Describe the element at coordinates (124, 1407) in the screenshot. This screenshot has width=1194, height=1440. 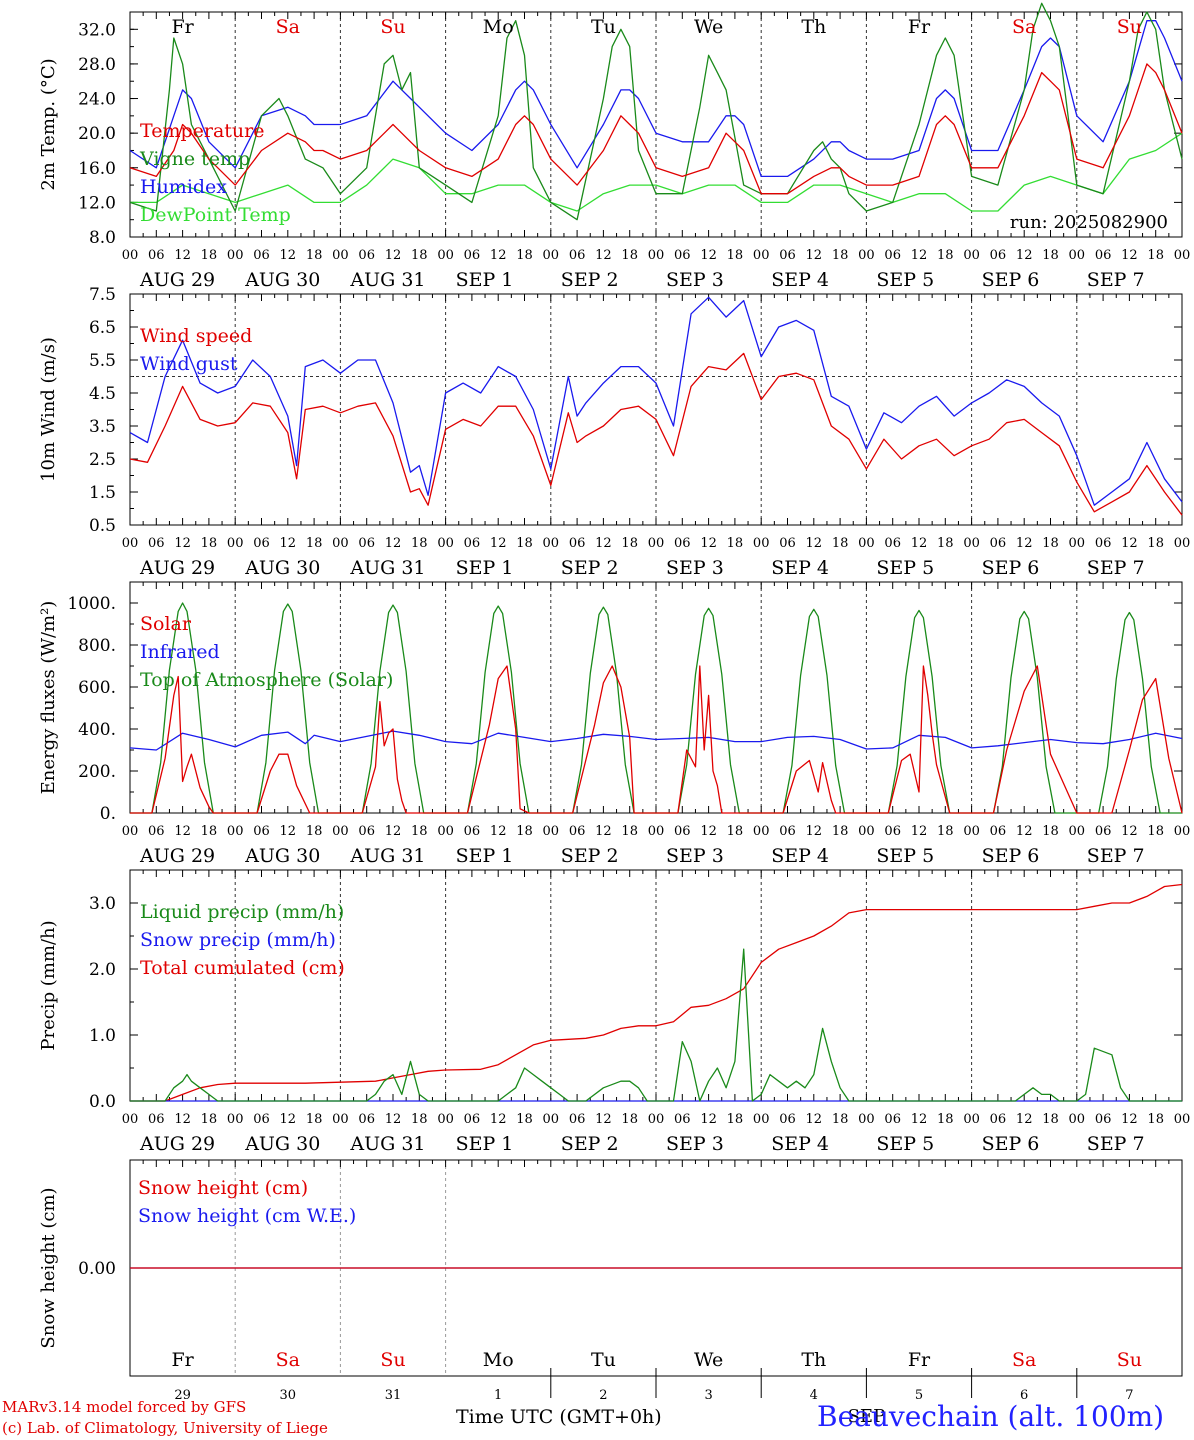
I see `model-credit: MARv3.14 model forced by GFS` at that location.